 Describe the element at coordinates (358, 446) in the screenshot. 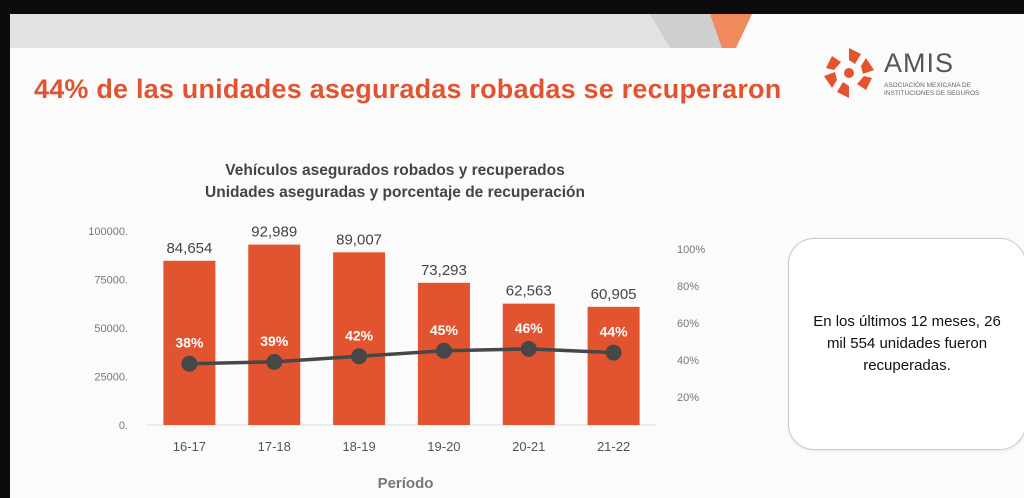

I see `x-tick-label: 18-19` at that location.